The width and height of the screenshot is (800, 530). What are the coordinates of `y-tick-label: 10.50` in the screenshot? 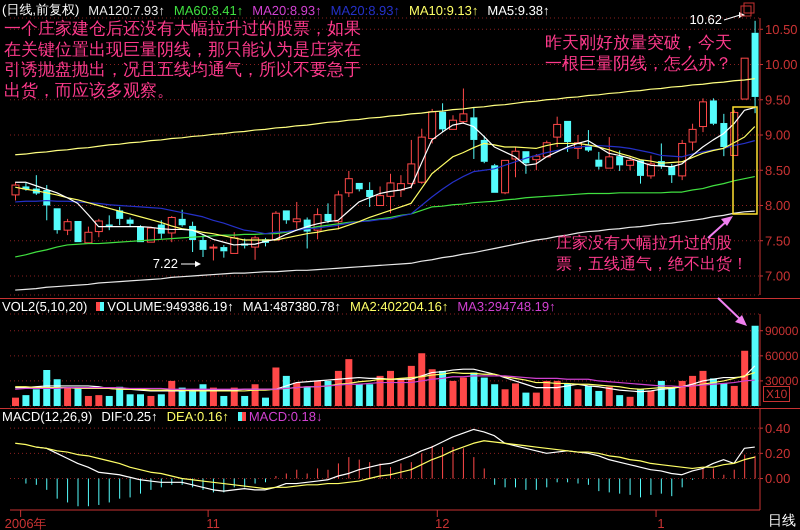 It's located at (781, 29).